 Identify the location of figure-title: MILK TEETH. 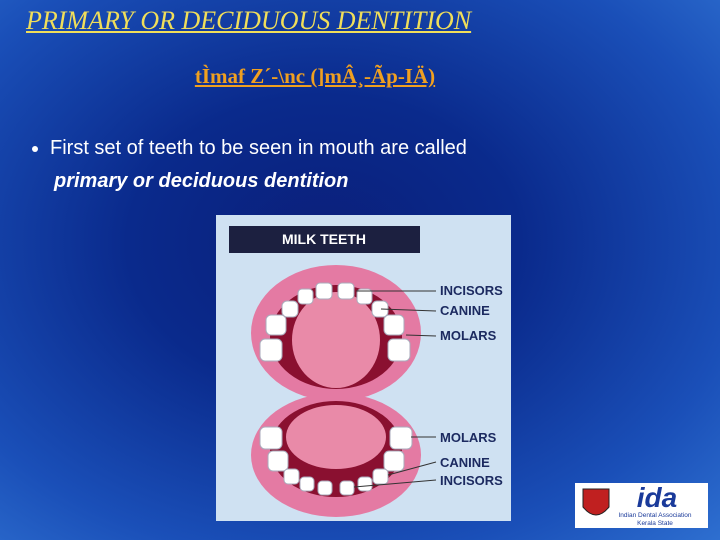
(324, 239).